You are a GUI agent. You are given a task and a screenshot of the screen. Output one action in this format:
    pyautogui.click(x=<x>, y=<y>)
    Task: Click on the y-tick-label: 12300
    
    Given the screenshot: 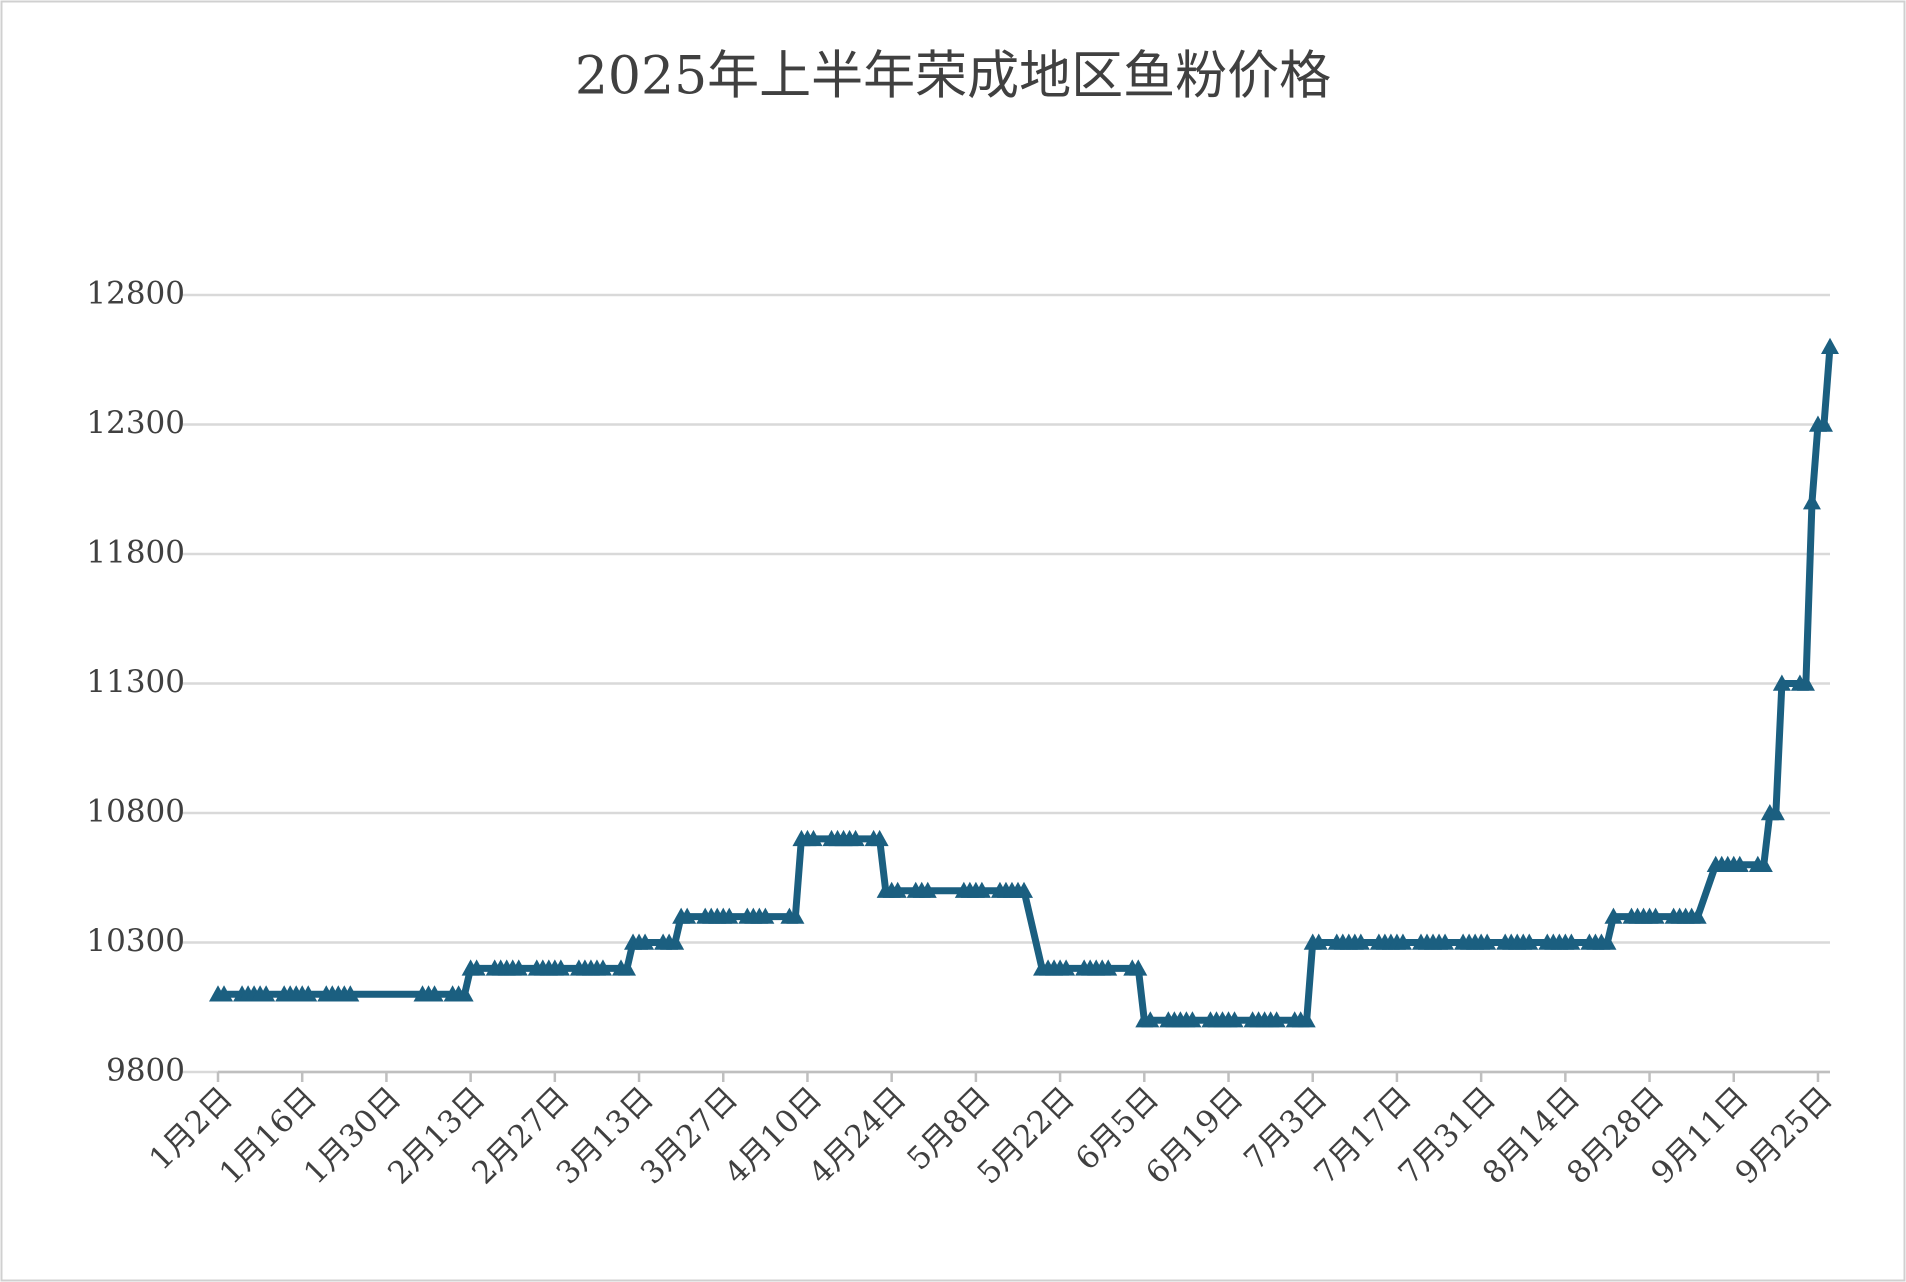 What is the action you would take?
    pyautogui.click(x=135, y=423)
    